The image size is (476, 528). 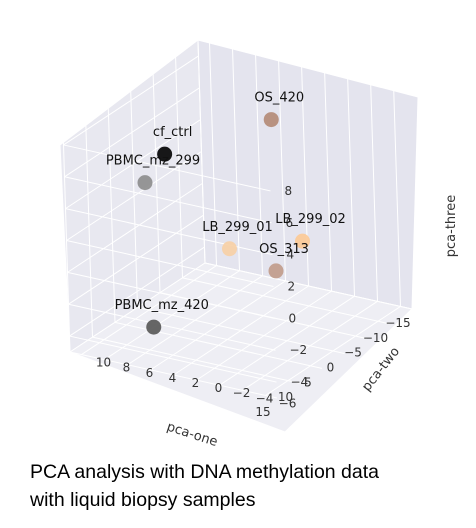 I want to click on z-tick-label: 8, so click(x=289, y=191).